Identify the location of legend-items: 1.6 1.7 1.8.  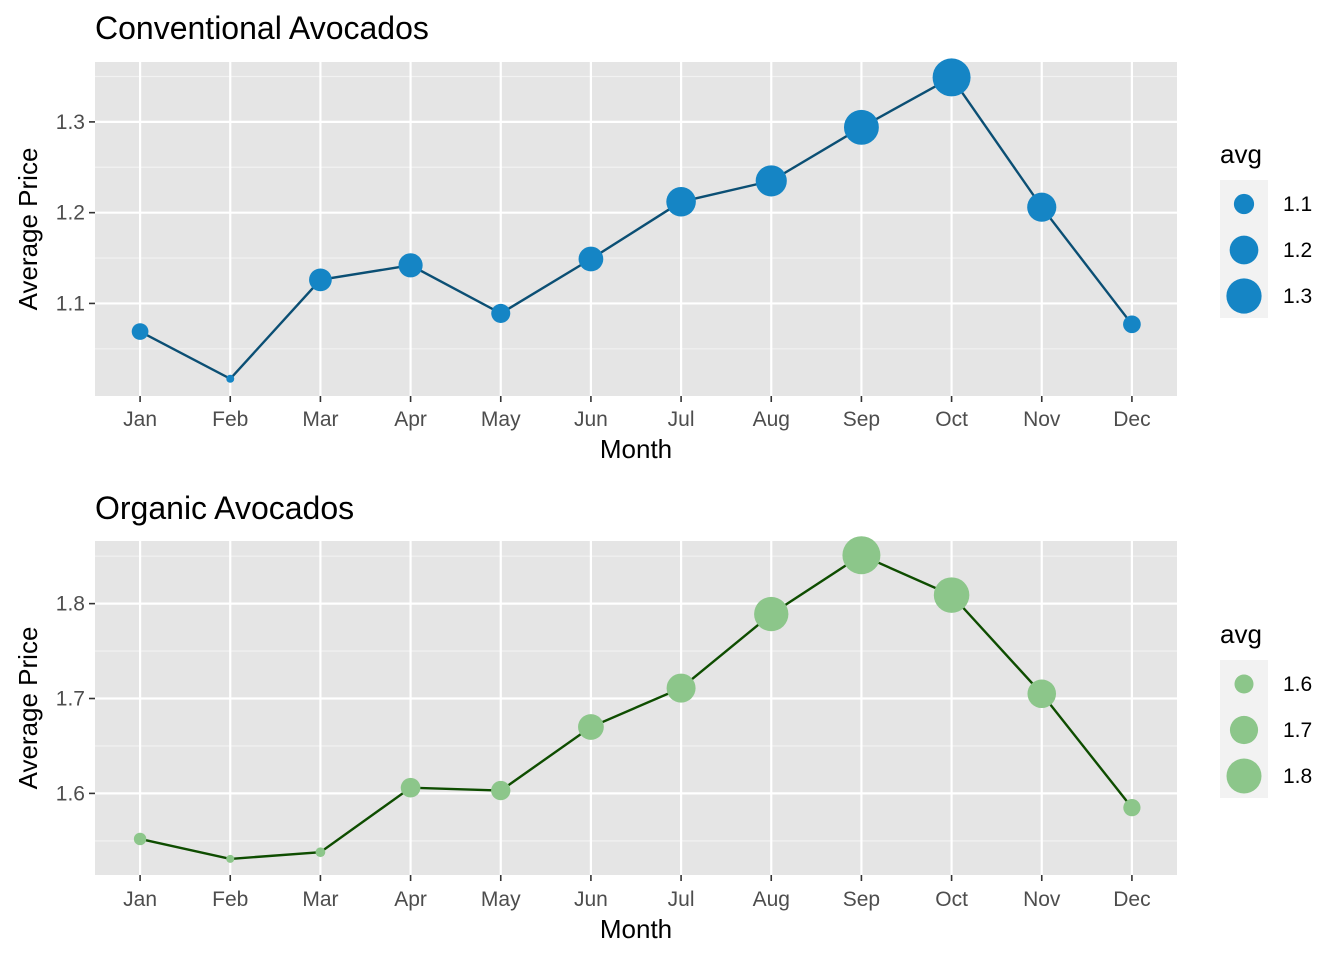
(1269, 733).